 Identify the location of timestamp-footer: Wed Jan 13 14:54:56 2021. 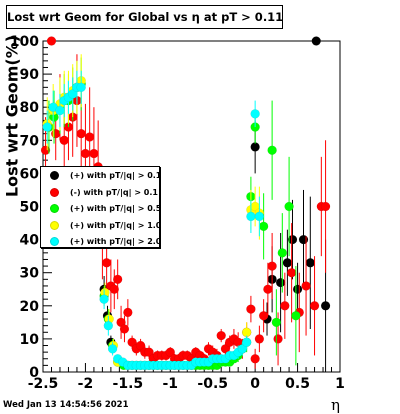
(66, 405).